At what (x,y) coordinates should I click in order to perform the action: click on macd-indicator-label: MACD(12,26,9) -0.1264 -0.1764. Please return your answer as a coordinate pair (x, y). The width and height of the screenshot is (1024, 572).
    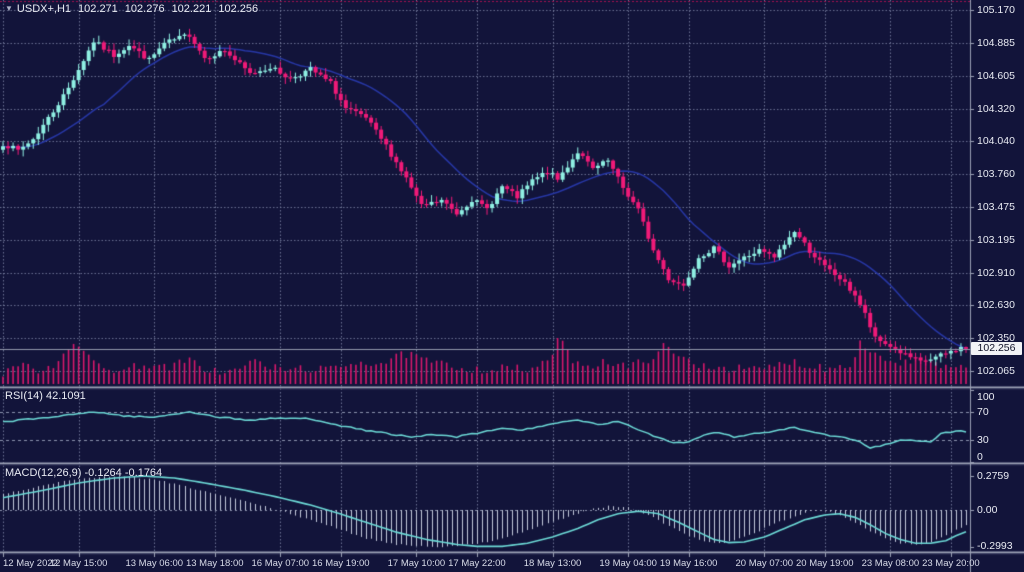
    Looking at the image, I should click on (83, 473).